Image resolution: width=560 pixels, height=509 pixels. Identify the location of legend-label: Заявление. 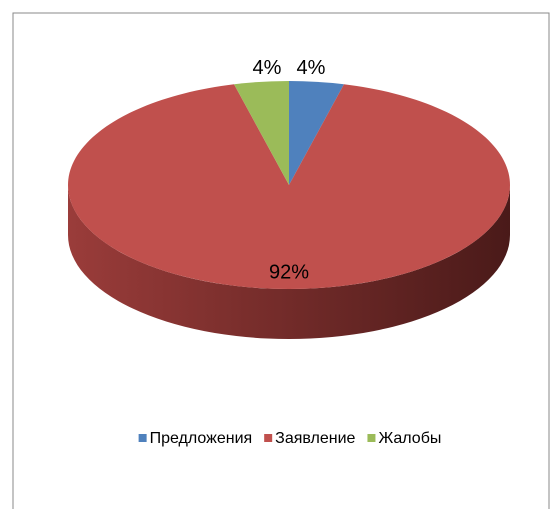
(315, 438).